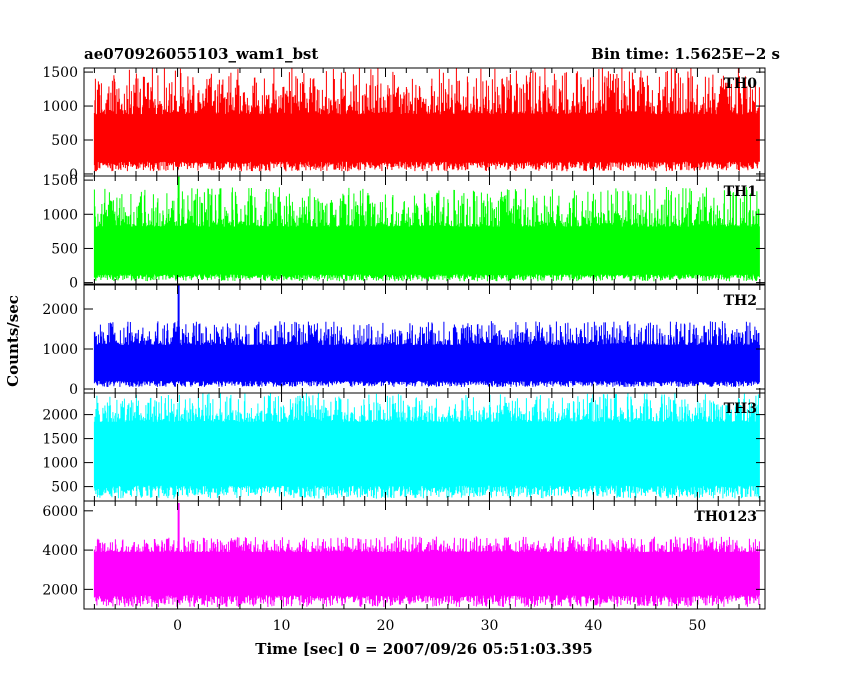 The height and width of the screenshot is (680, 850). I want to click on series-th2-line, so click(426, 354).